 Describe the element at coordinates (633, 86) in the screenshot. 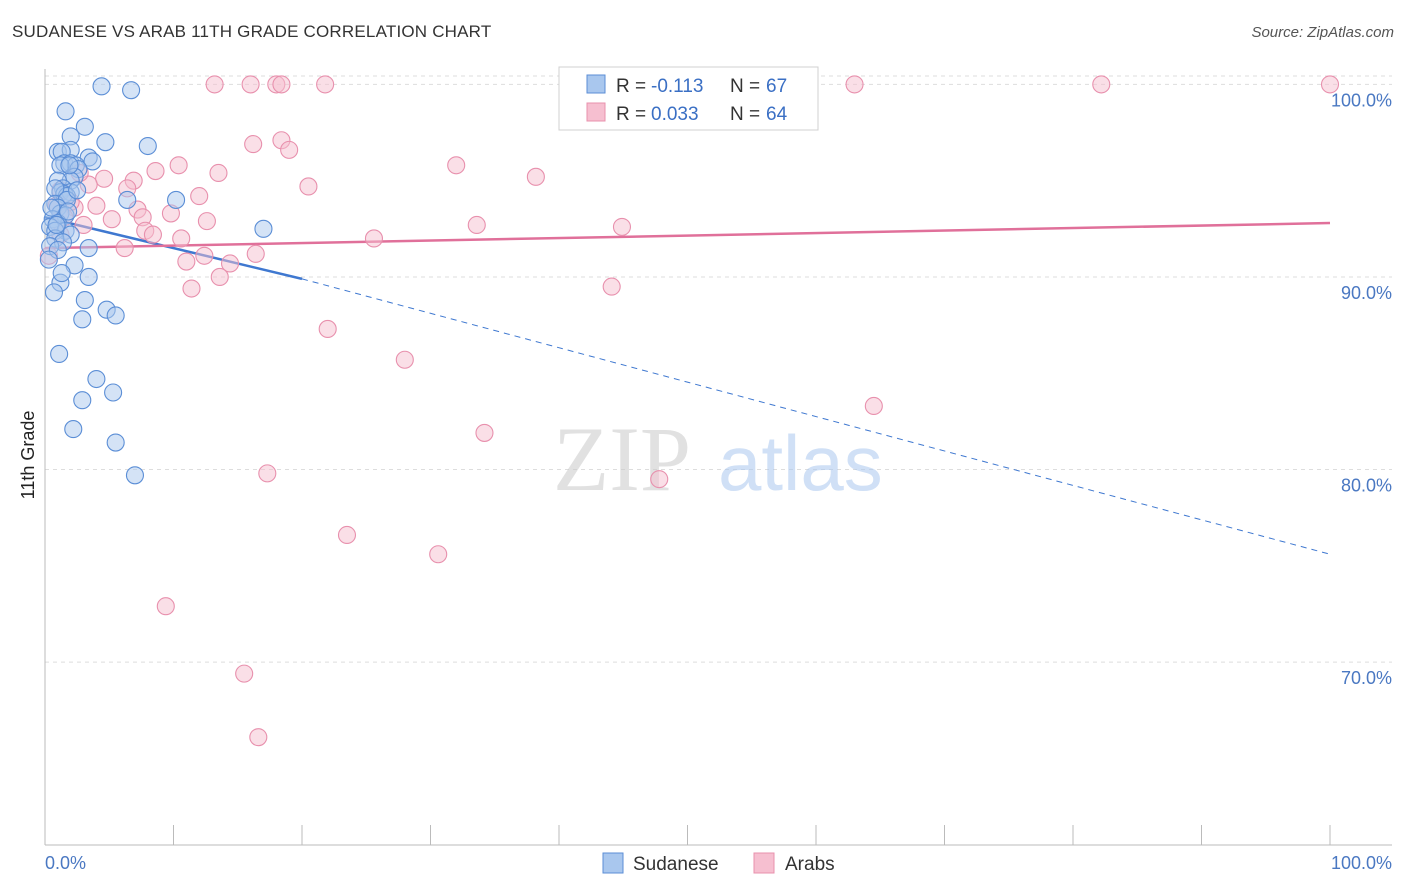

I see `legend-r-label-sudanese: R =` at that location.